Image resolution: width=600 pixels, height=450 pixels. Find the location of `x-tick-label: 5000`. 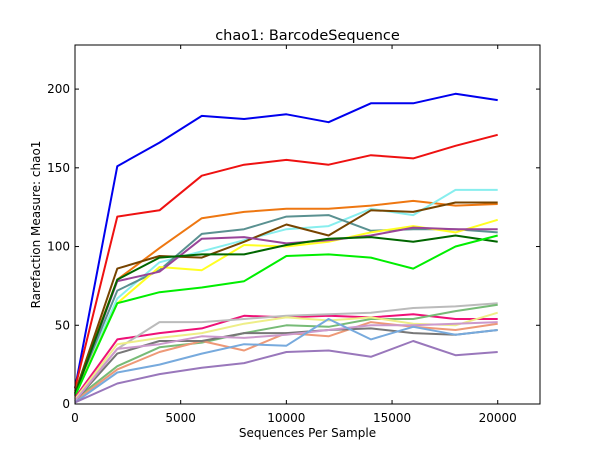

x-tick-label: 5000 is located at coordinates (180, 418).